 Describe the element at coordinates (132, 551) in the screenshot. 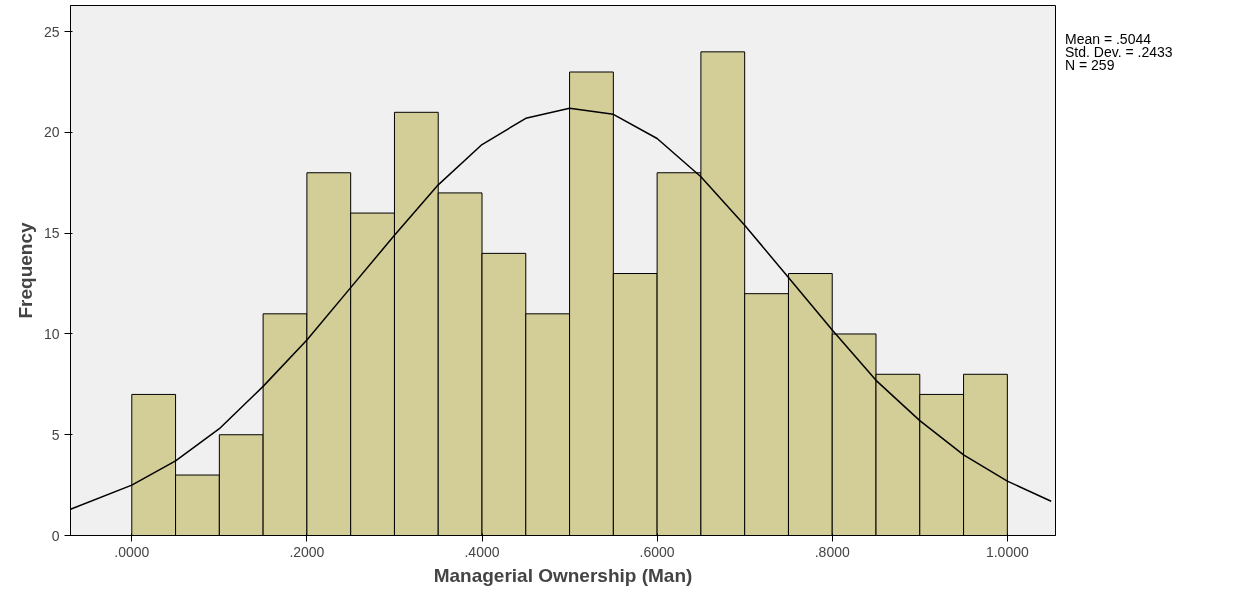

I see `x-tick-label: .0000` at that location.